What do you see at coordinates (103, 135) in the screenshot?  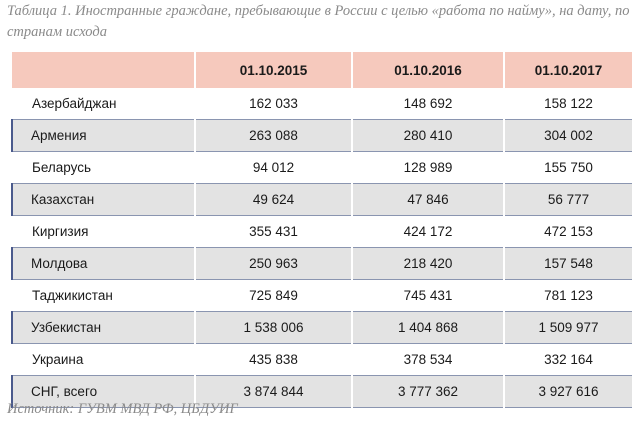 I see `row-country: Армения` at bounding box center [103, 135].